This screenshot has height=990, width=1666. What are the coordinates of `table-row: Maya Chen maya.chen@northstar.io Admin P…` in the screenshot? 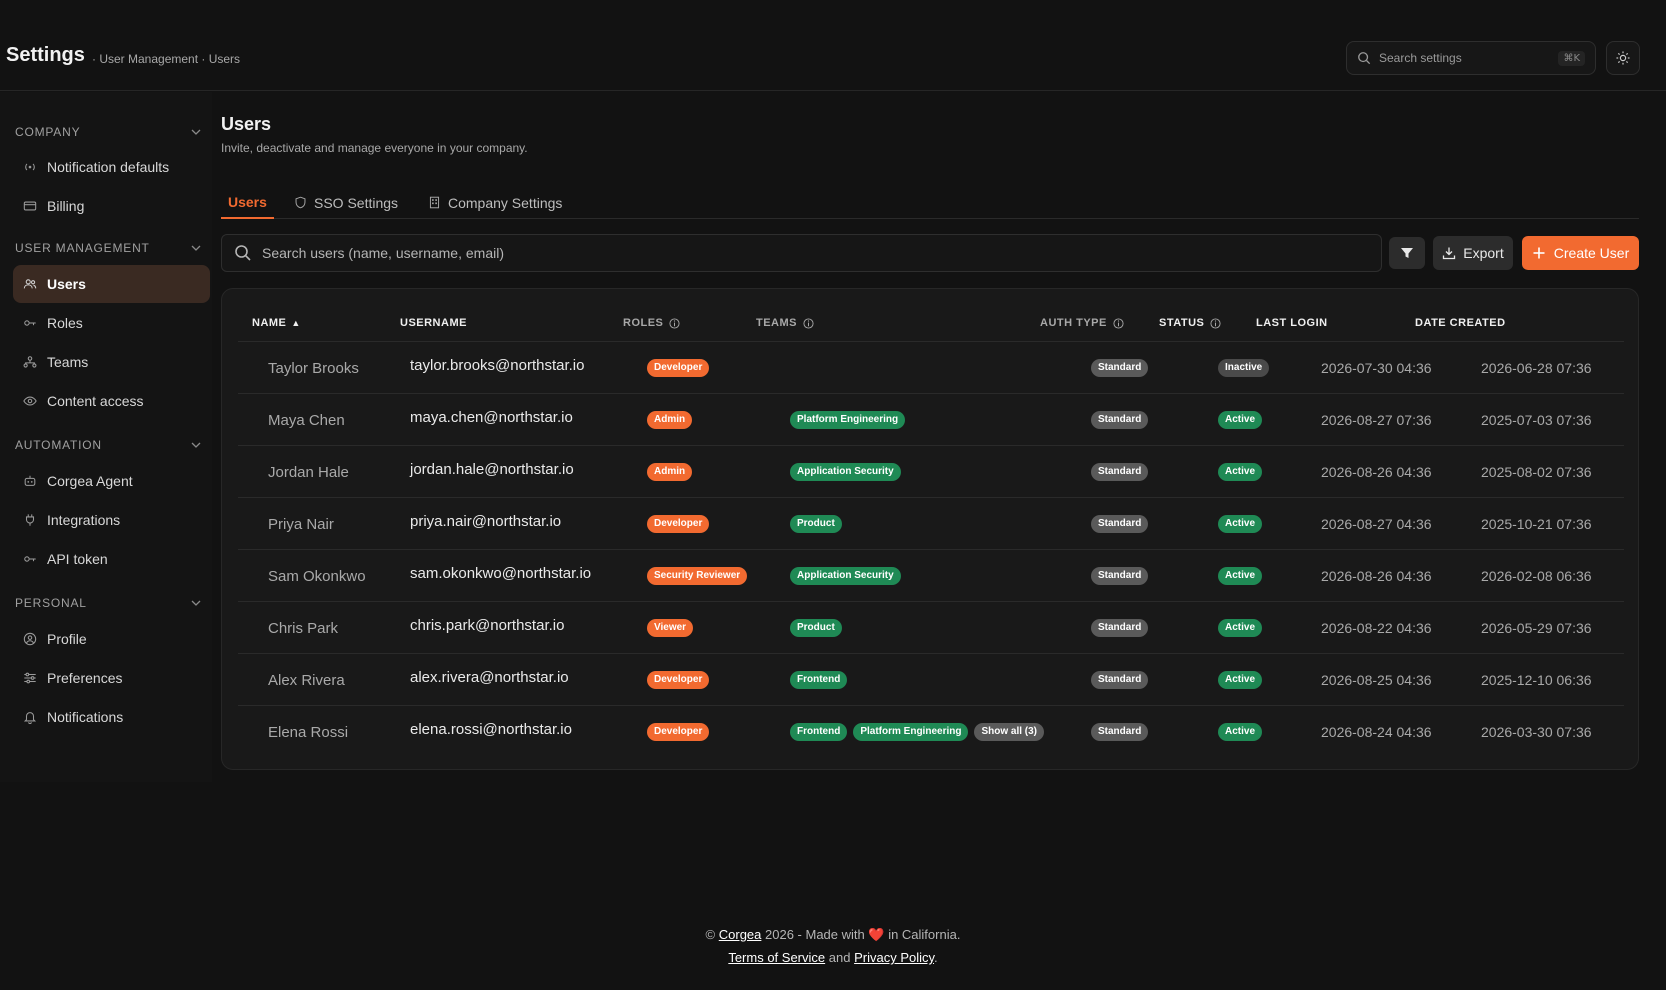 It's located at (931, 420).